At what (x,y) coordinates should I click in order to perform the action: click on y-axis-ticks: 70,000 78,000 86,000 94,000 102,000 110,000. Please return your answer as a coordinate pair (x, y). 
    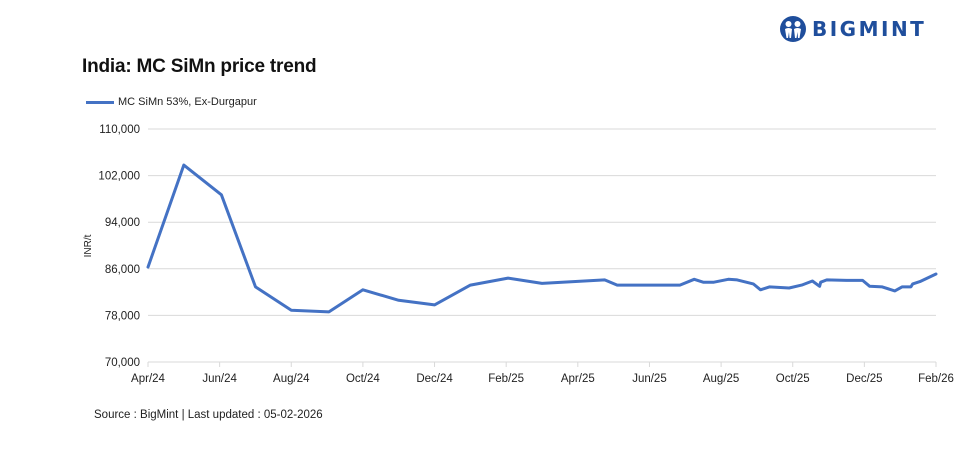
    Looking at the image, I should click on (119, 246).